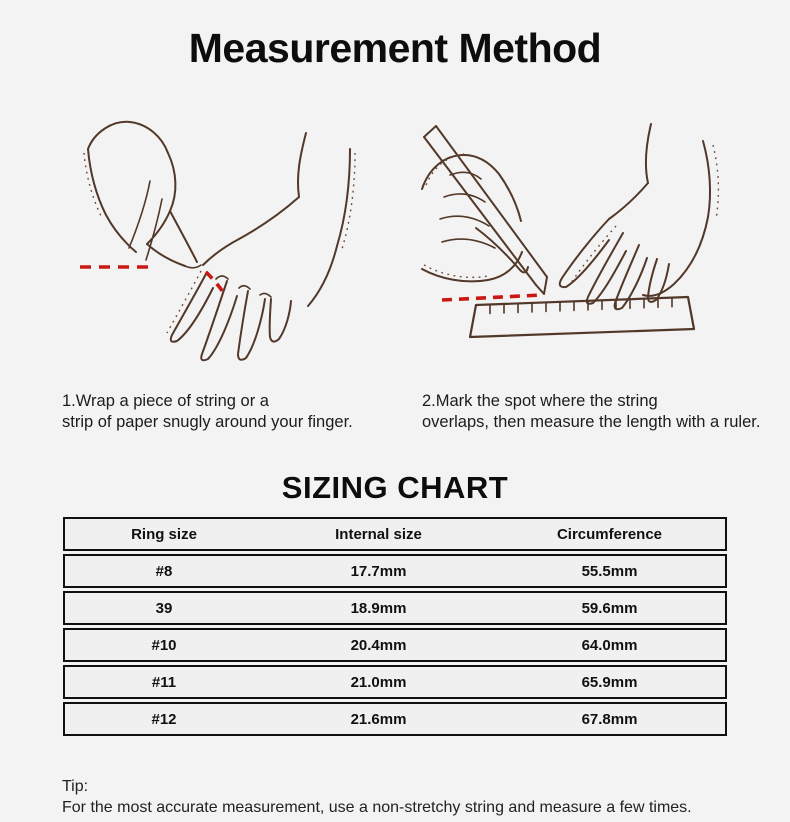  Describe the element at coordinates (164, 608) in the screenshot. I see `ring-size-value: 39` at that location.